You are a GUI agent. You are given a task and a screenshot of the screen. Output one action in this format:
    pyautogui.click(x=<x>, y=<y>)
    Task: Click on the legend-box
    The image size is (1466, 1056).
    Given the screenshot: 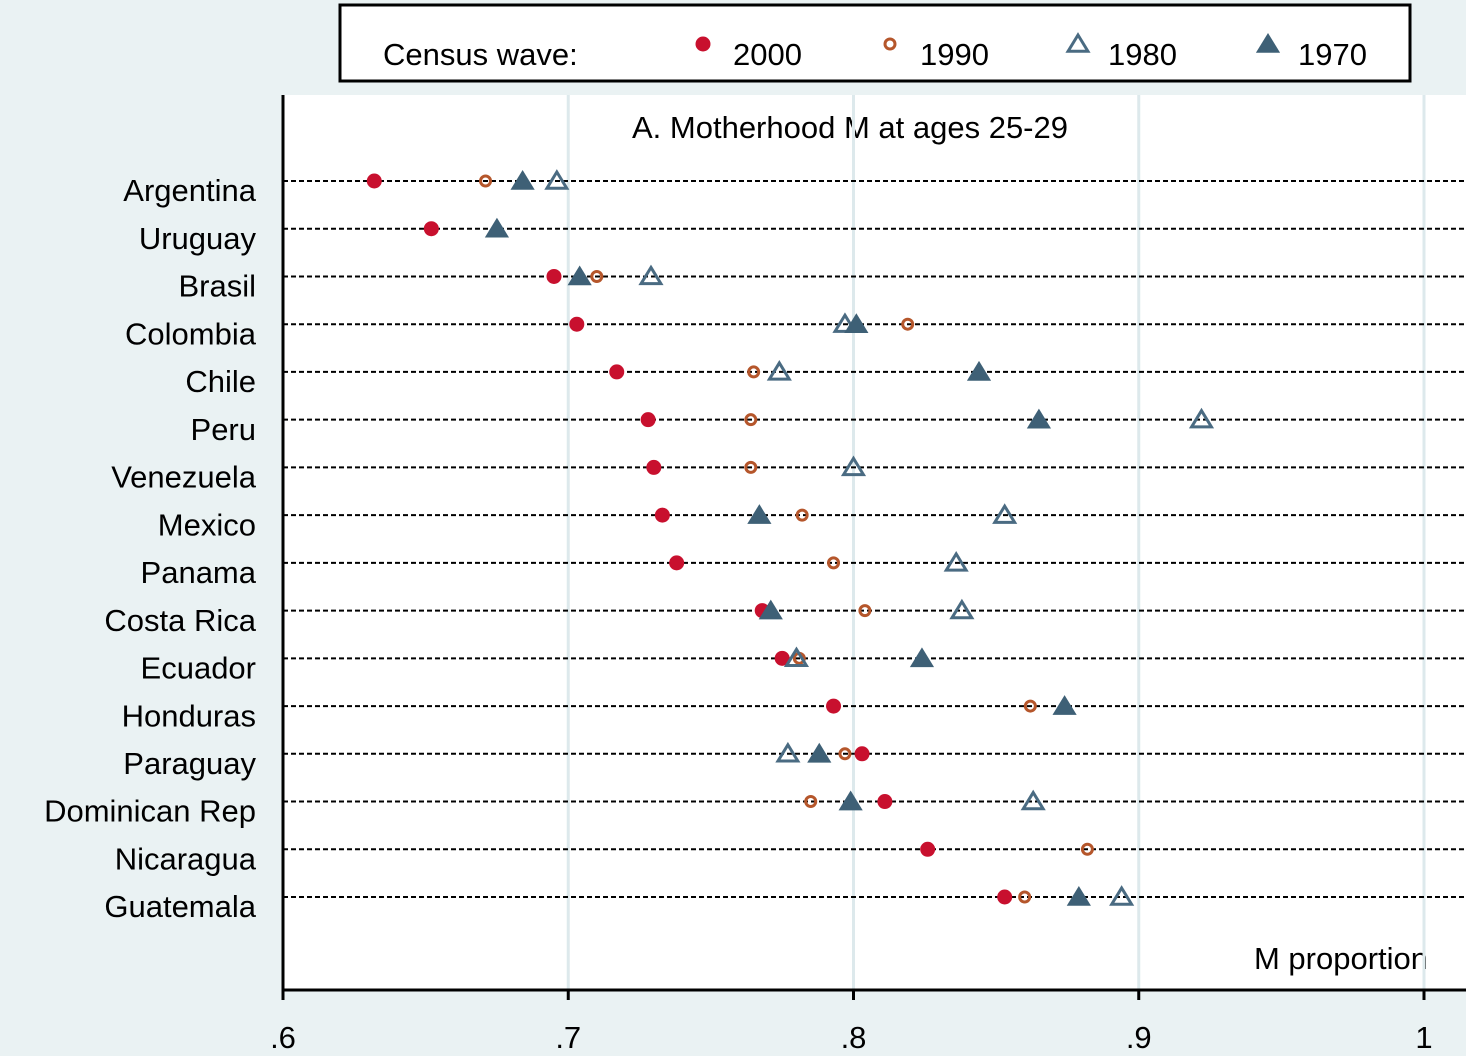 What is the action you would take?
    pyautogui.click(x=875, y=43)
    